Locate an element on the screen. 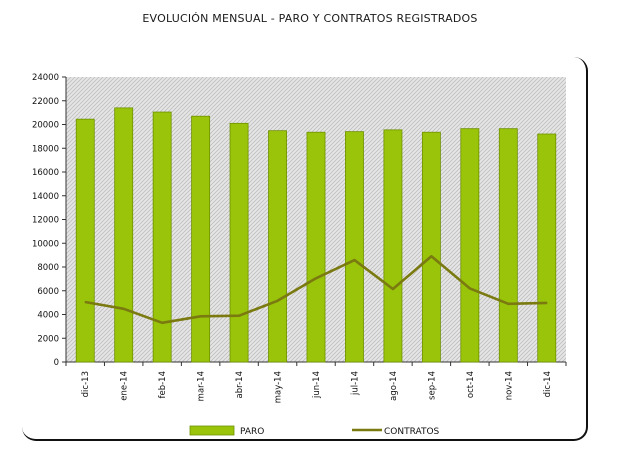  x-tick-label: dic-13 is located at coordinates (86, 384).